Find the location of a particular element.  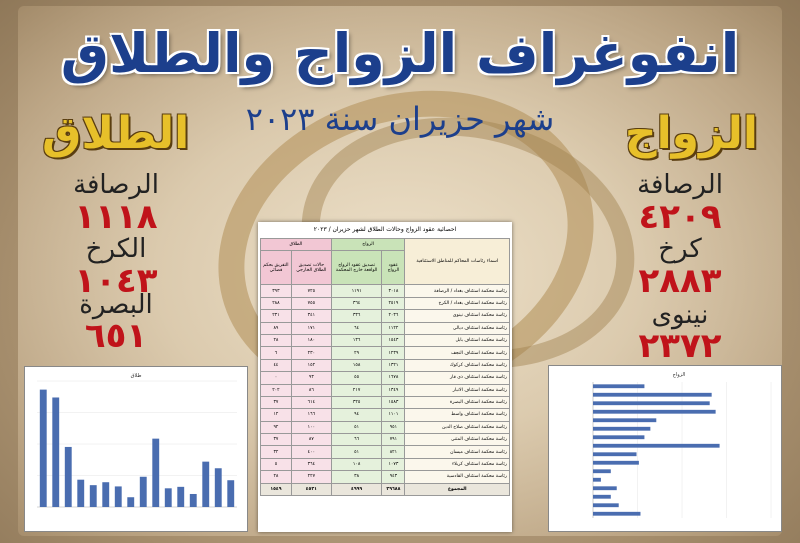

cell-m: ١١٢٢ is located at coordinates (393, 328).